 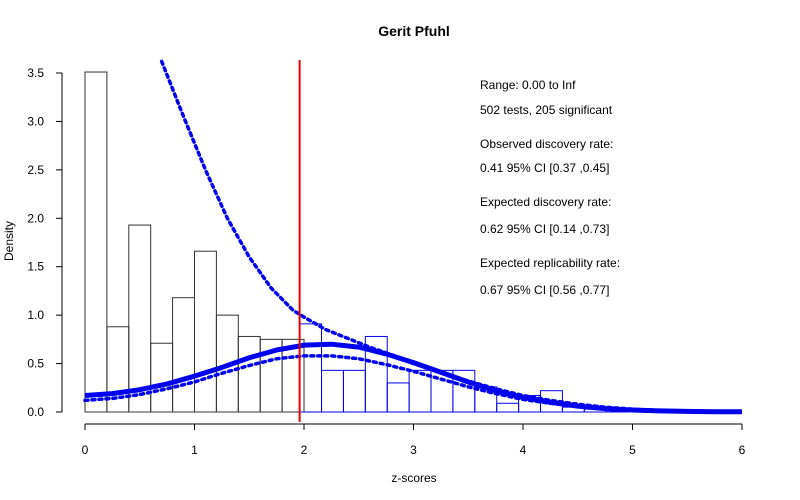 What do you see at coordinates (546, 110) in the screenshot?
I see `annotation-text: 502 tests, 205 significant` at bounding box center [546, 110].